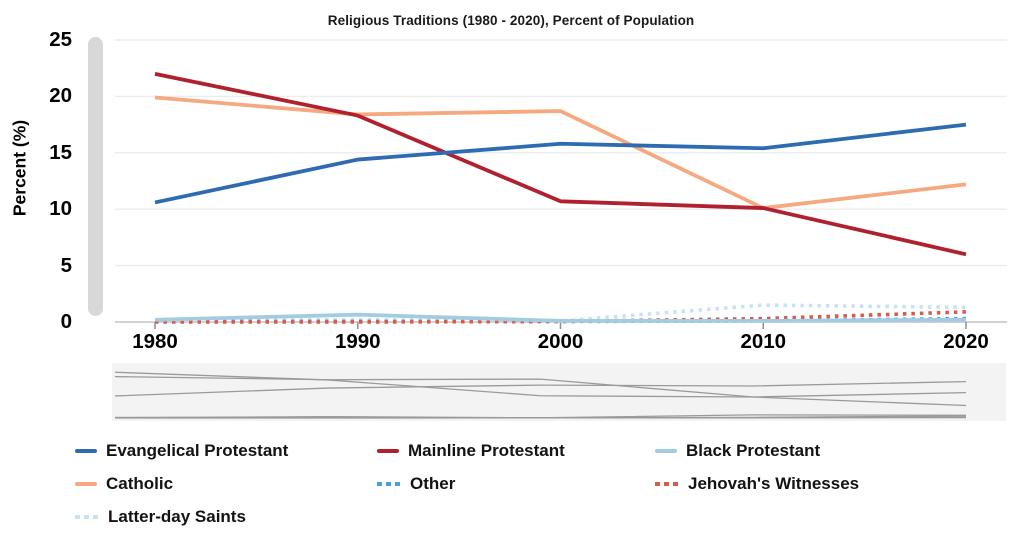 The image size is (1022, 533). I want to click on legend-label: Other, so click(433, 483).